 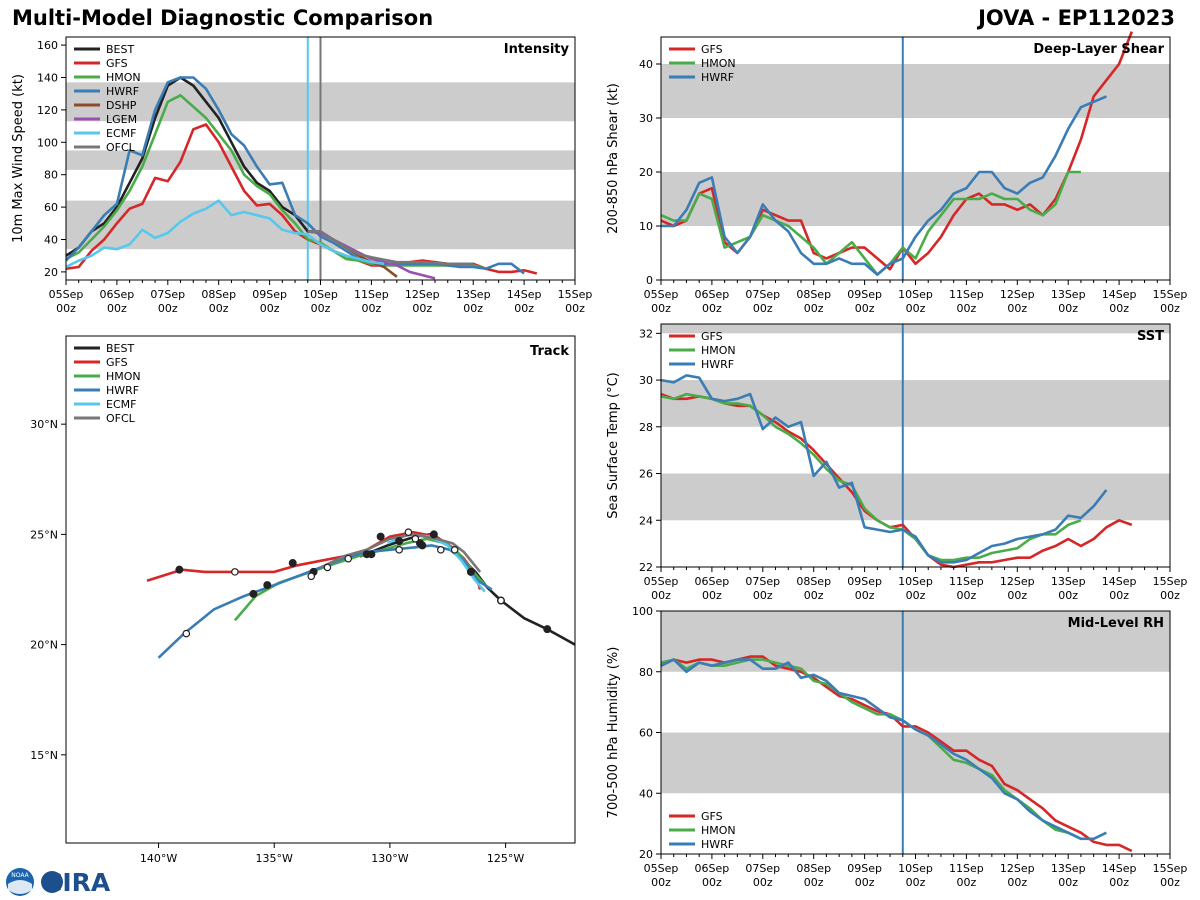 What do you see at coordinates (121, 404) in the screenshot?
I see `legend-label-track-ecmf: ECMF` at bounding box center [121, 404].